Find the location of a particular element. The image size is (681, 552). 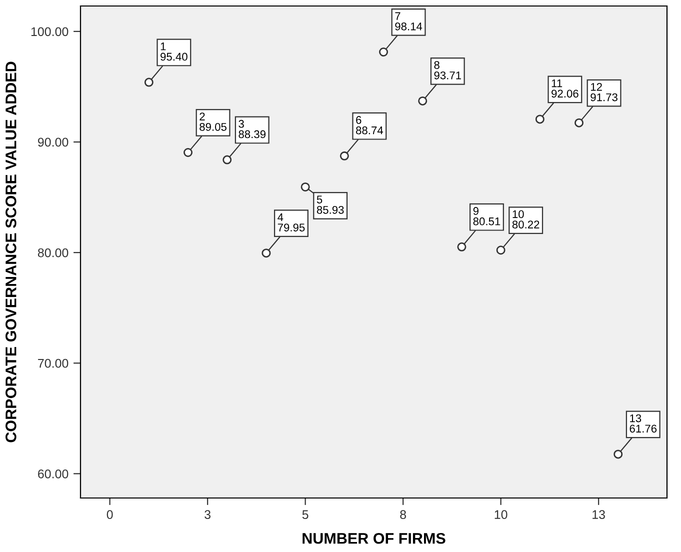

x-tick-label: 3 is located at coordinates (207, 514).